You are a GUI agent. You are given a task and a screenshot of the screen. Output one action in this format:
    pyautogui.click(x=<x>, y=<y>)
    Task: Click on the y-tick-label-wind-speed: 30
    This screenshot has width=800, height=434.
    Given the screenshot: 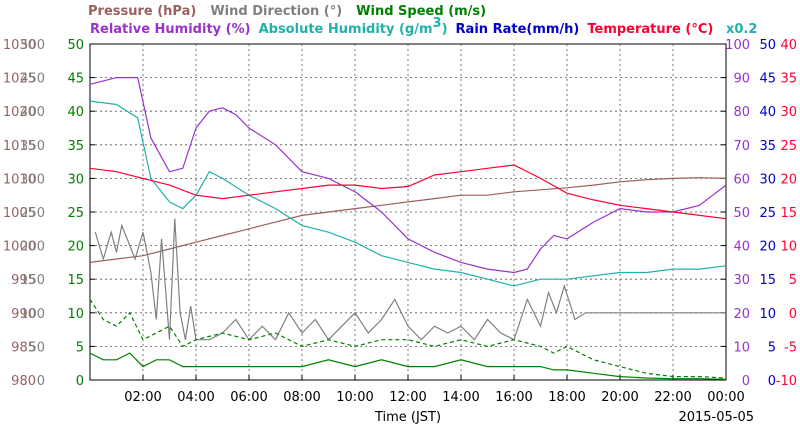 What is the action you would take?
    pyautogui.click(x=75, y=179)
    